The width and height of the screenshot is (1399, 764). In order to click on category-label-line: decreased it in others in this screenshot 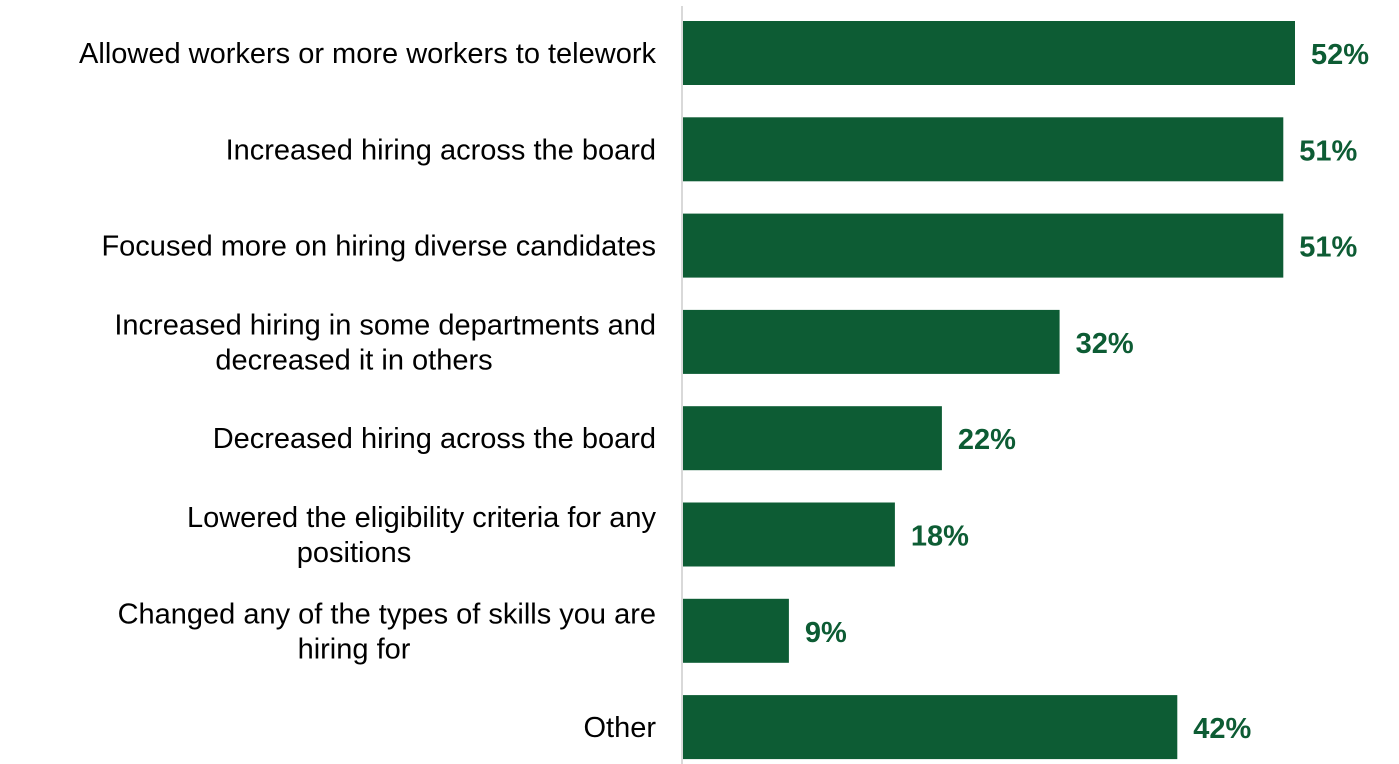, I will do `click(353, 360)`.